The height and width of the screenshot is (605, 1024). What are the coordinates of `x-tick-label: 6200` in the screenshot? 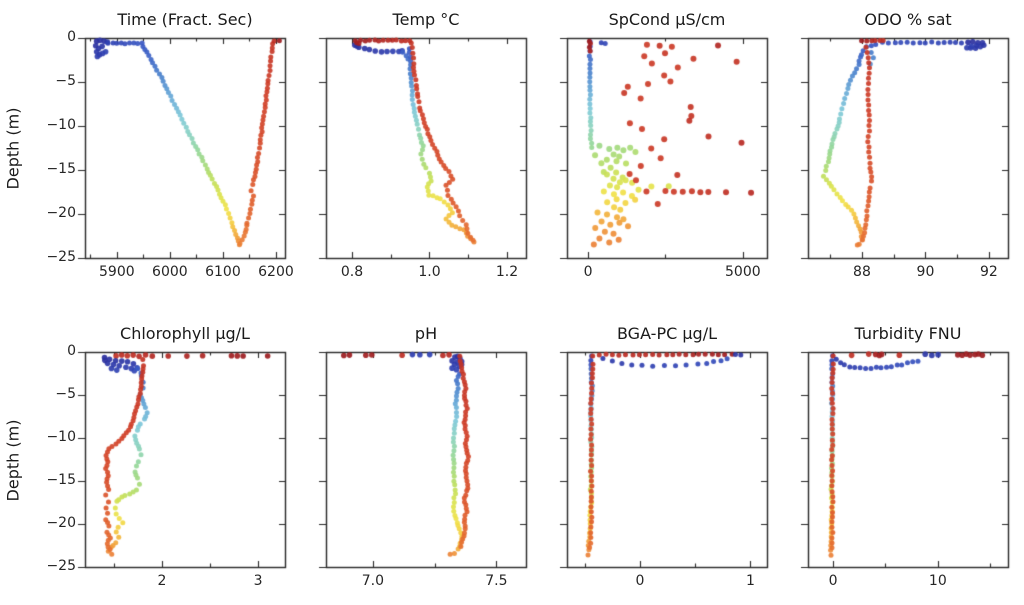 It's located at (276, 272).